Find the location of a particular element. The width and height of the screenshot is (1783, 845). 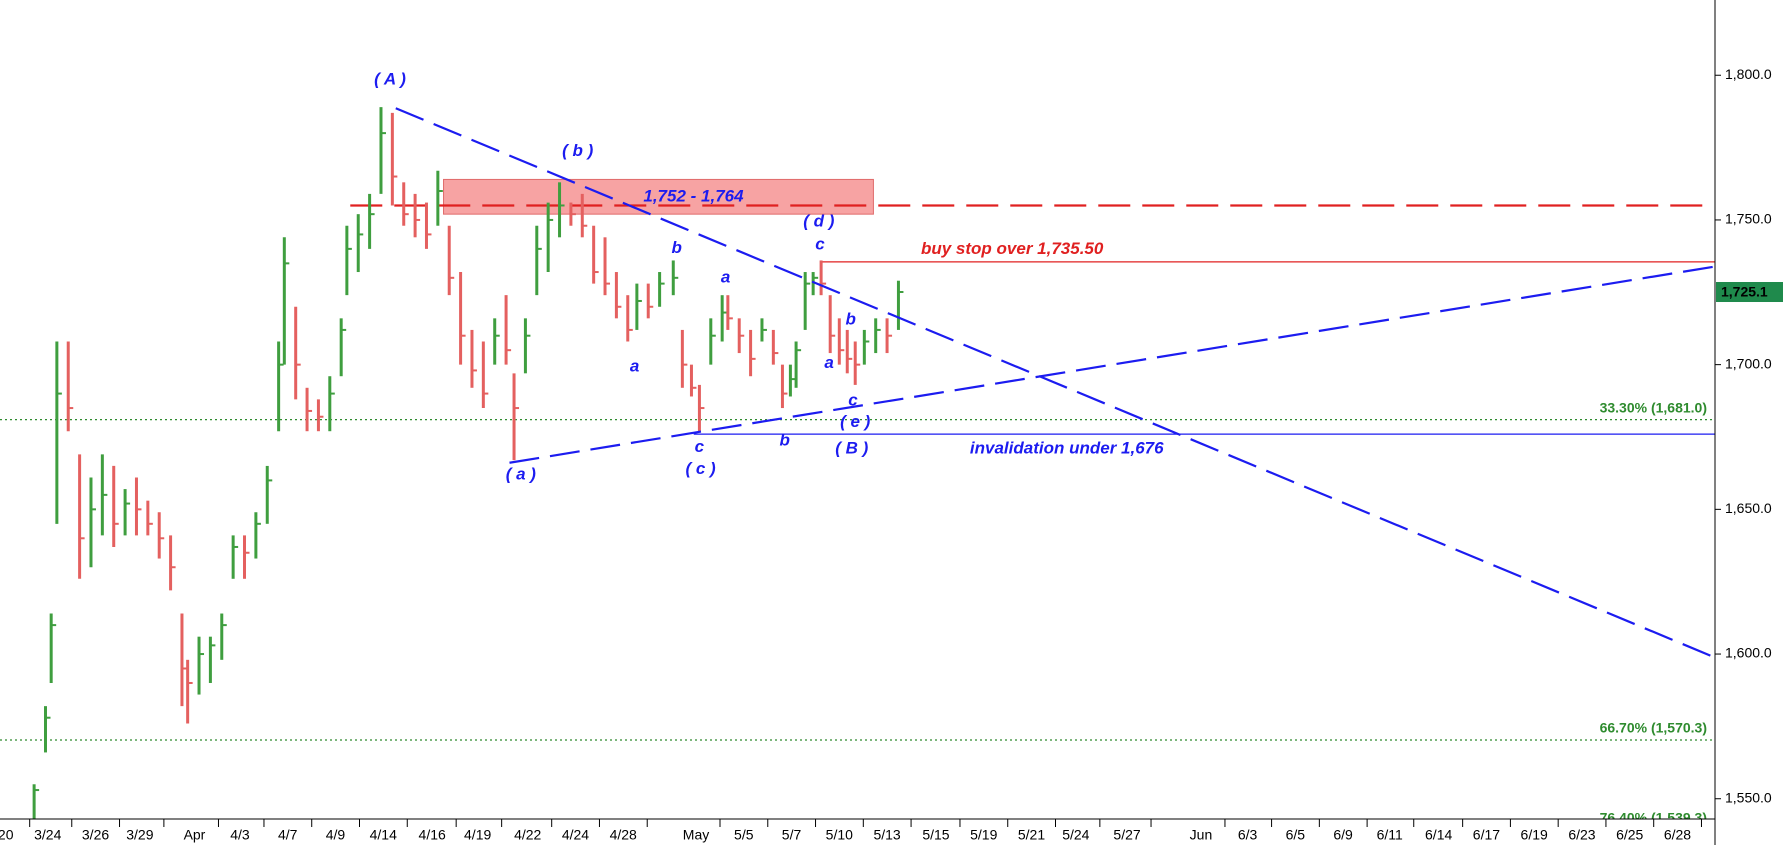

wave-label: ( A ) is located at coordinates (390, 78).